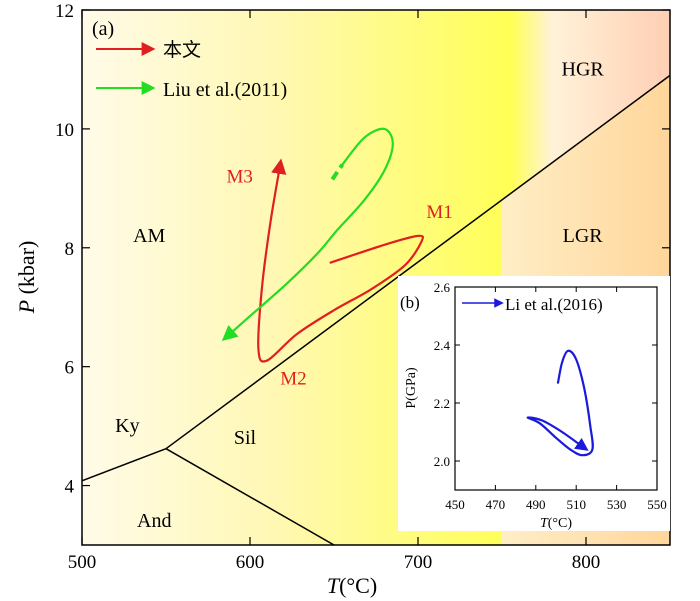  What do you see at coordinates (82, 562) in the screenshot?
I see `x-tick-label: 500` at bounding box center [82, 562].